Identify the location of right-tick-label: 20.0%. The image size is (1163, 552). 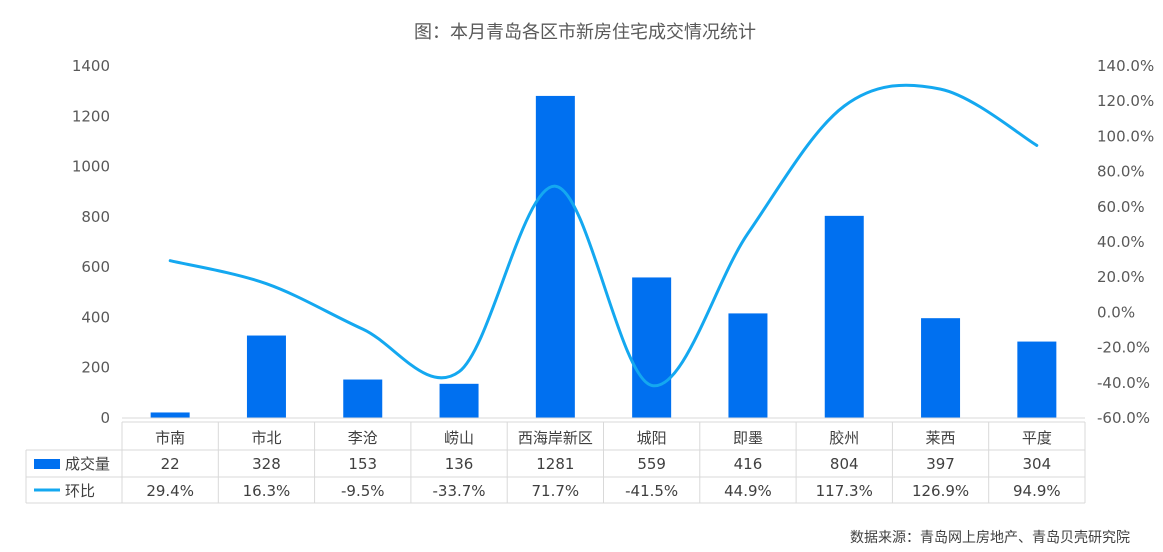
(1121, 277).